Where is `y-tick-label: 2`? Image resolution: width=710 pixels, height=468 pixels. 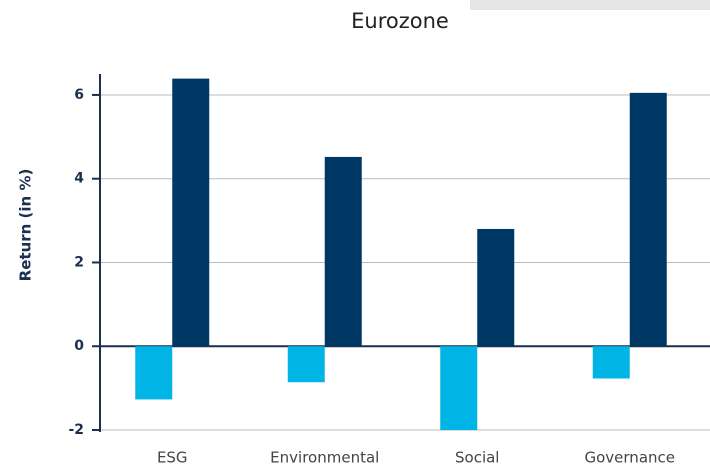
y-tick-label: 2 is located at coordinates (79, 262).